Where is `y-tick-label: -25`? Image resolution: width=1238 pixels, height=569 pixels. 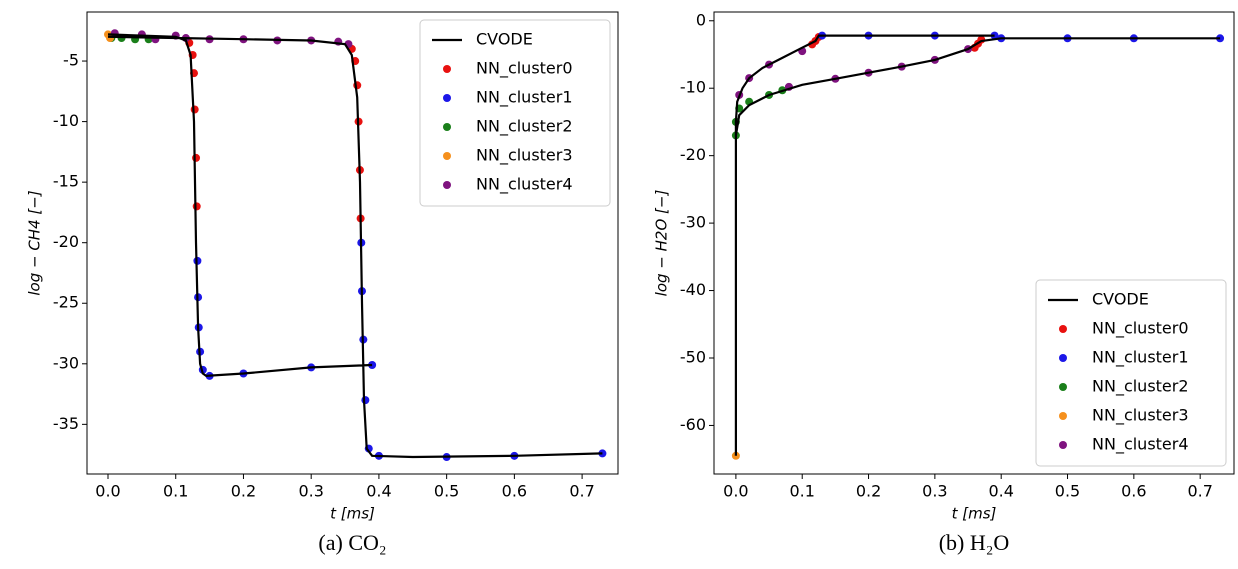
y-tick-label: -25 is located at coordinates (66, 302).